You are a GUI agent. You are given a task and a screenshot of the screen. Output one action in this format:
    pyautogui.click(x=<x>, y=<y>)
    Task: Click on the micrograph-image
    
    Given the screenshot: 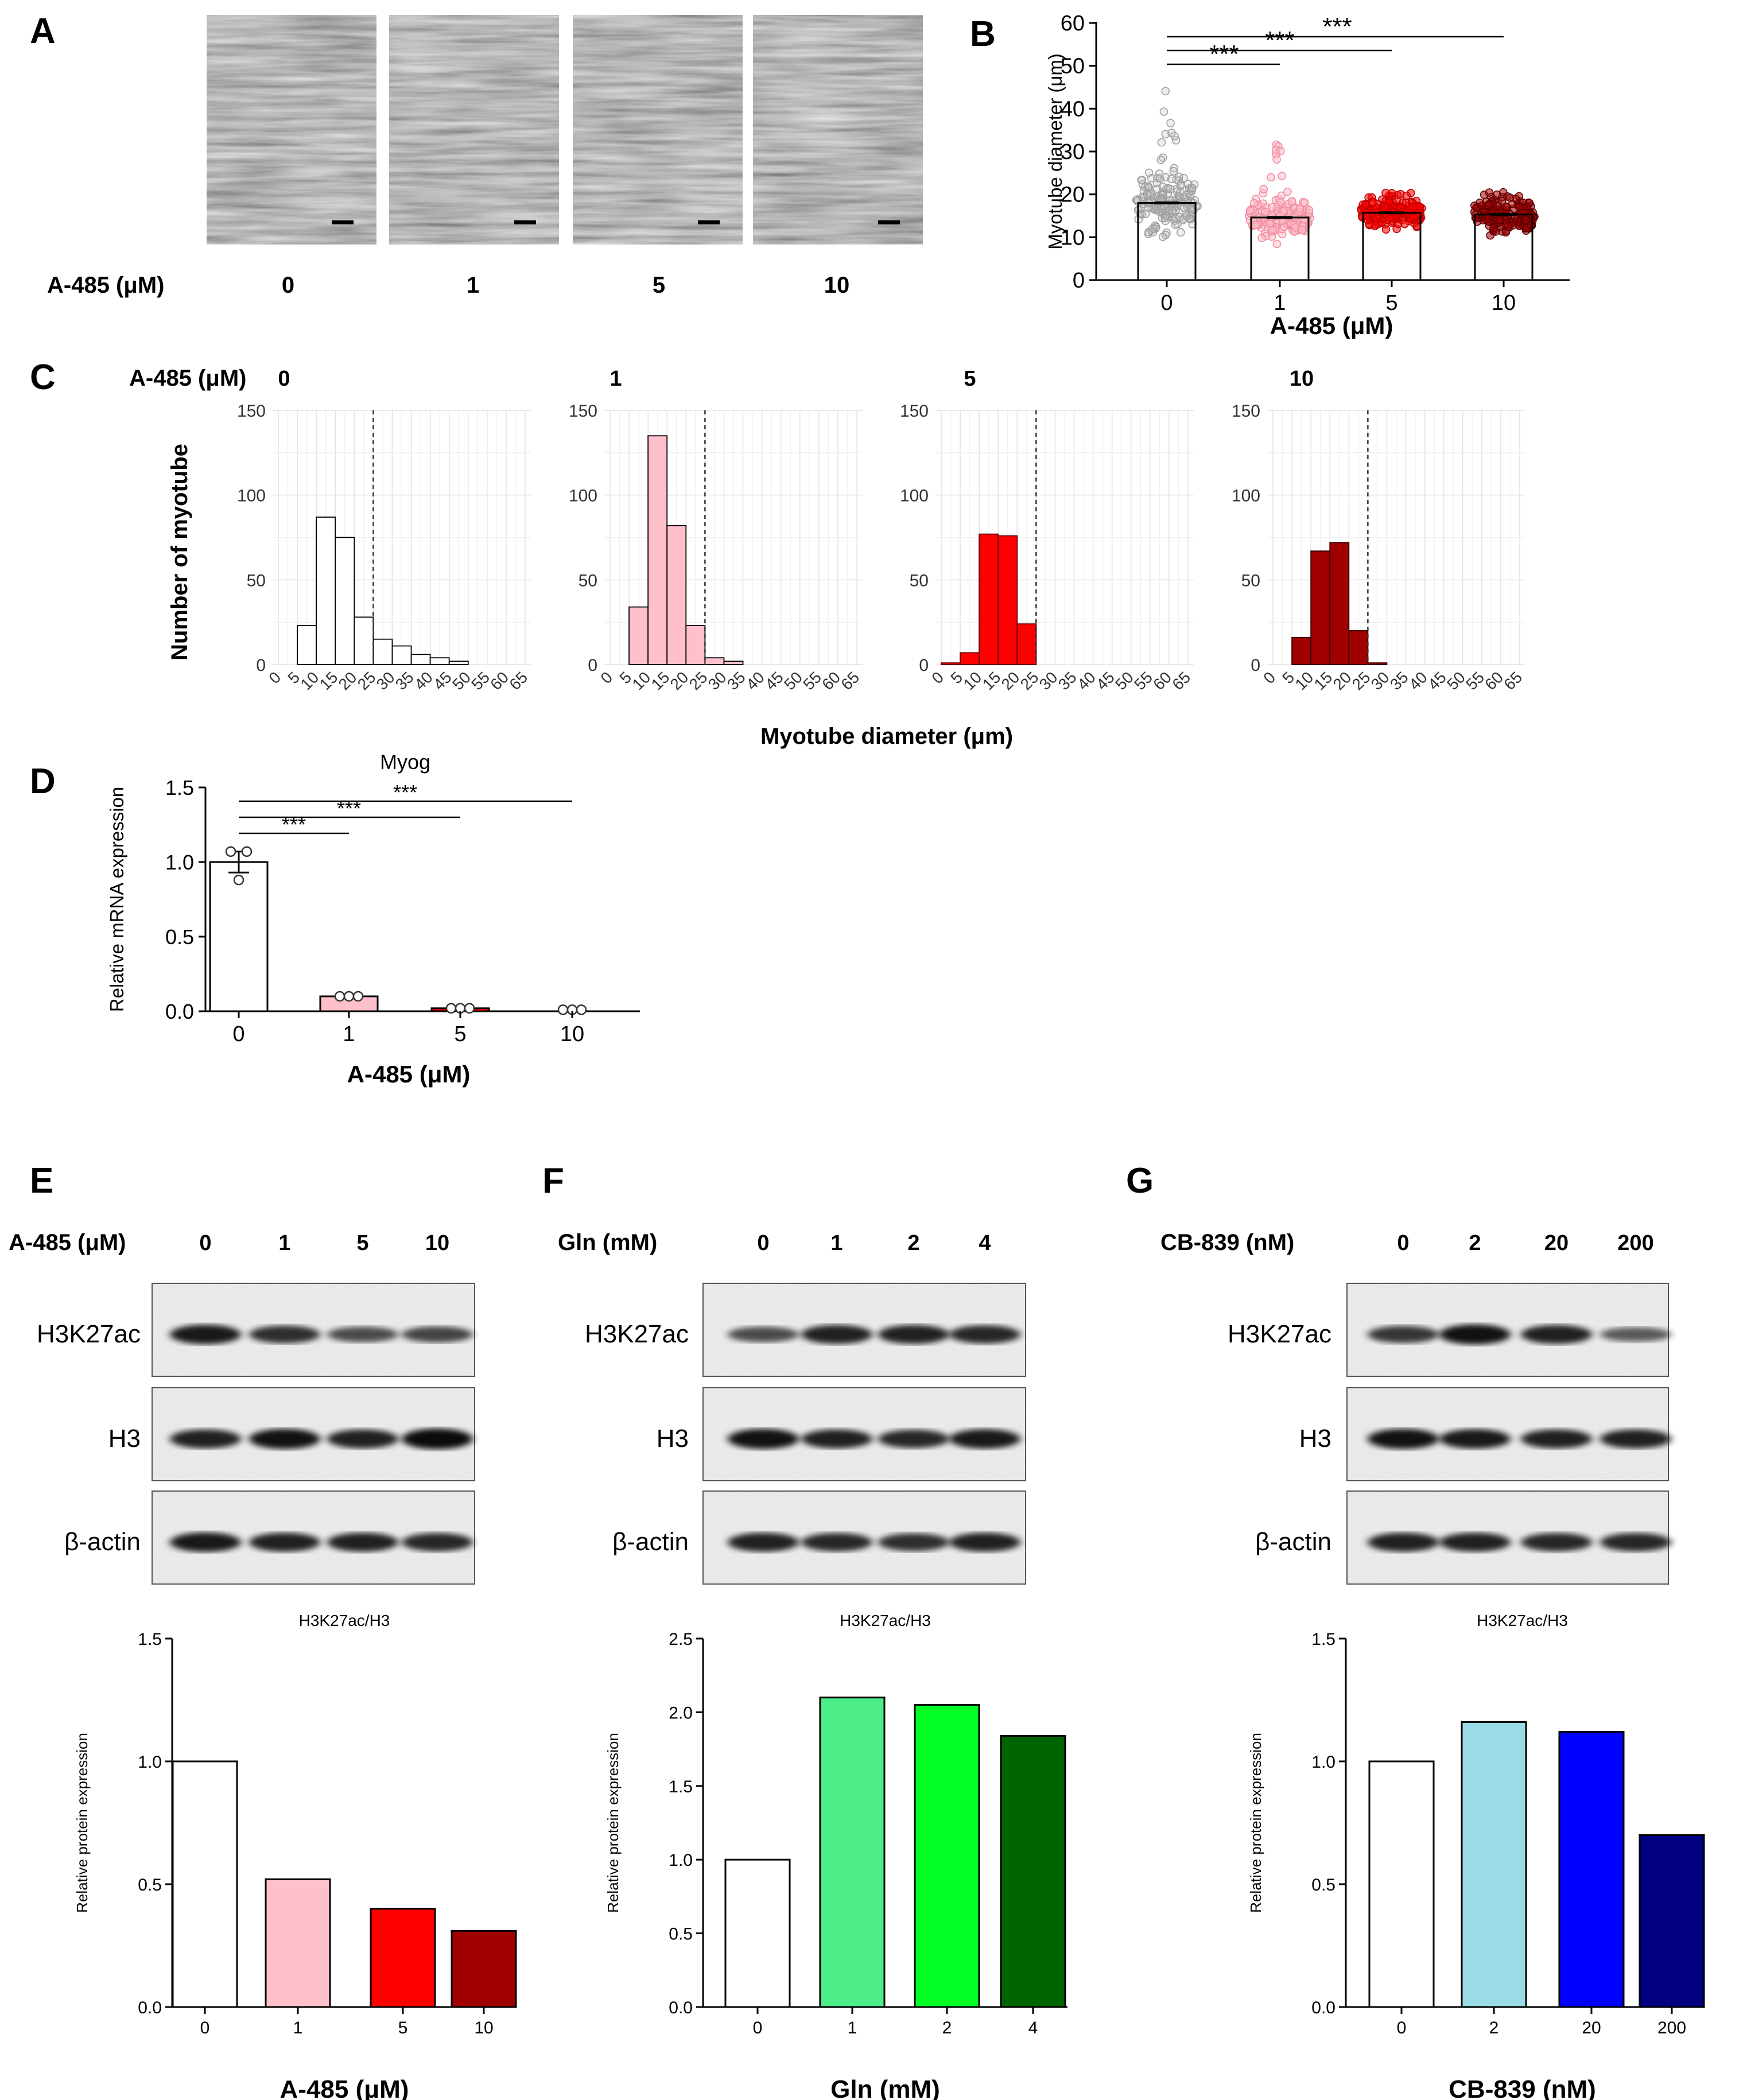 What is the action you would take?
    pyautogui.click(x=658, y=129)
    